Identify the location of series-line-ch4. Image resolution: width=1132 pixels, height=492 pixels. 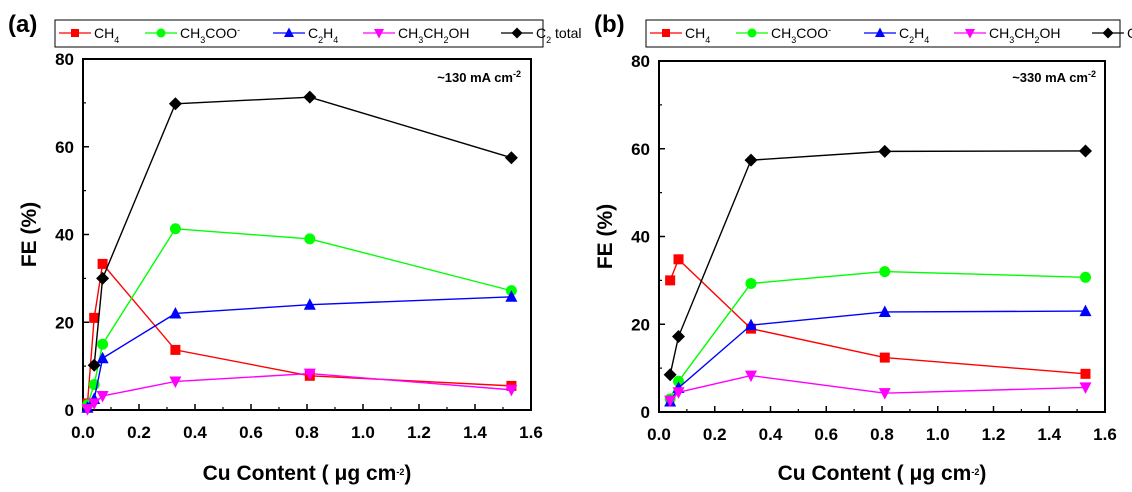
(299, 333).